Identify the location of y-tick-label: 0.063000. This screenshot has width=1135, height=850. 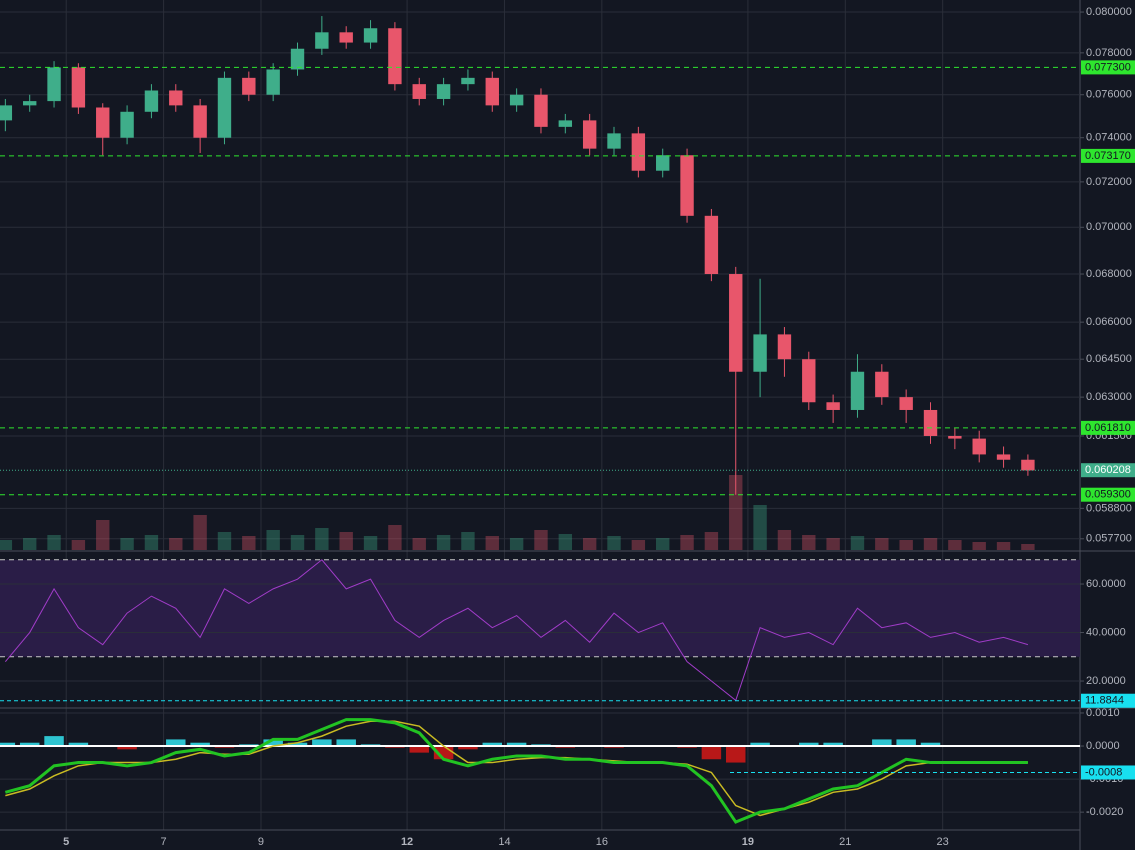
(1109, 397).